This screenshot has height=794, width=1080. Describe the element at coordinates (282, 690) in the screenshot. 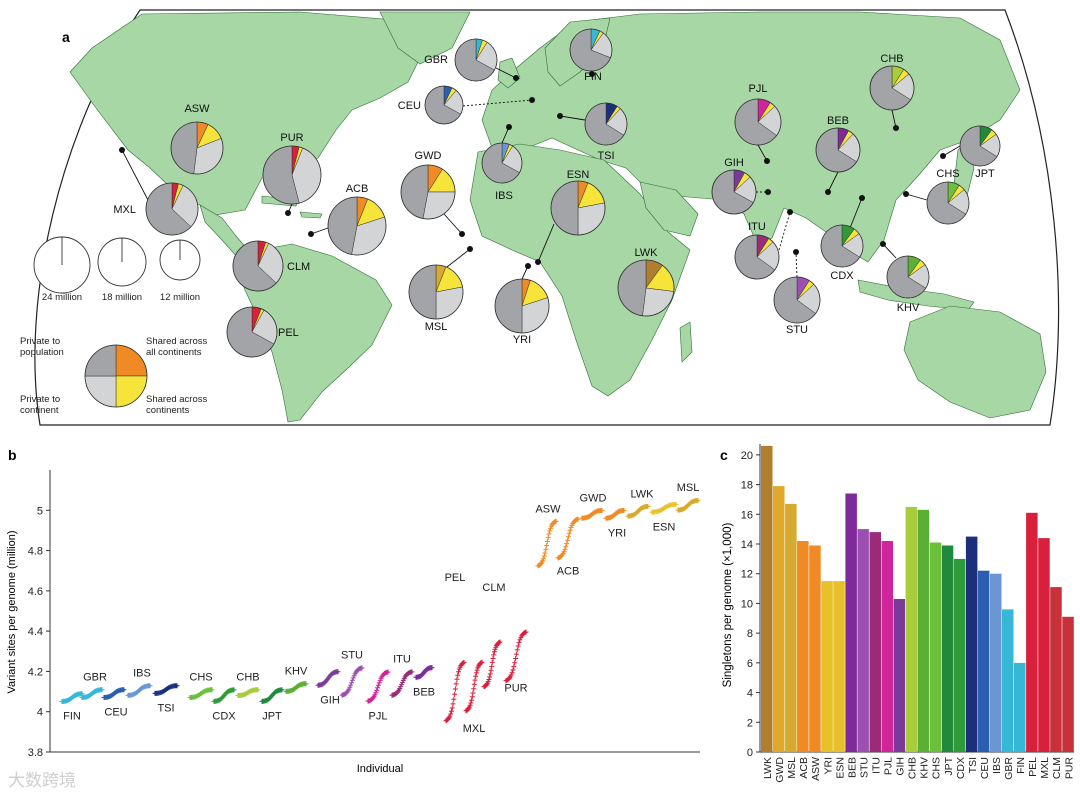

I see `scatter-point-jpt` at that location.